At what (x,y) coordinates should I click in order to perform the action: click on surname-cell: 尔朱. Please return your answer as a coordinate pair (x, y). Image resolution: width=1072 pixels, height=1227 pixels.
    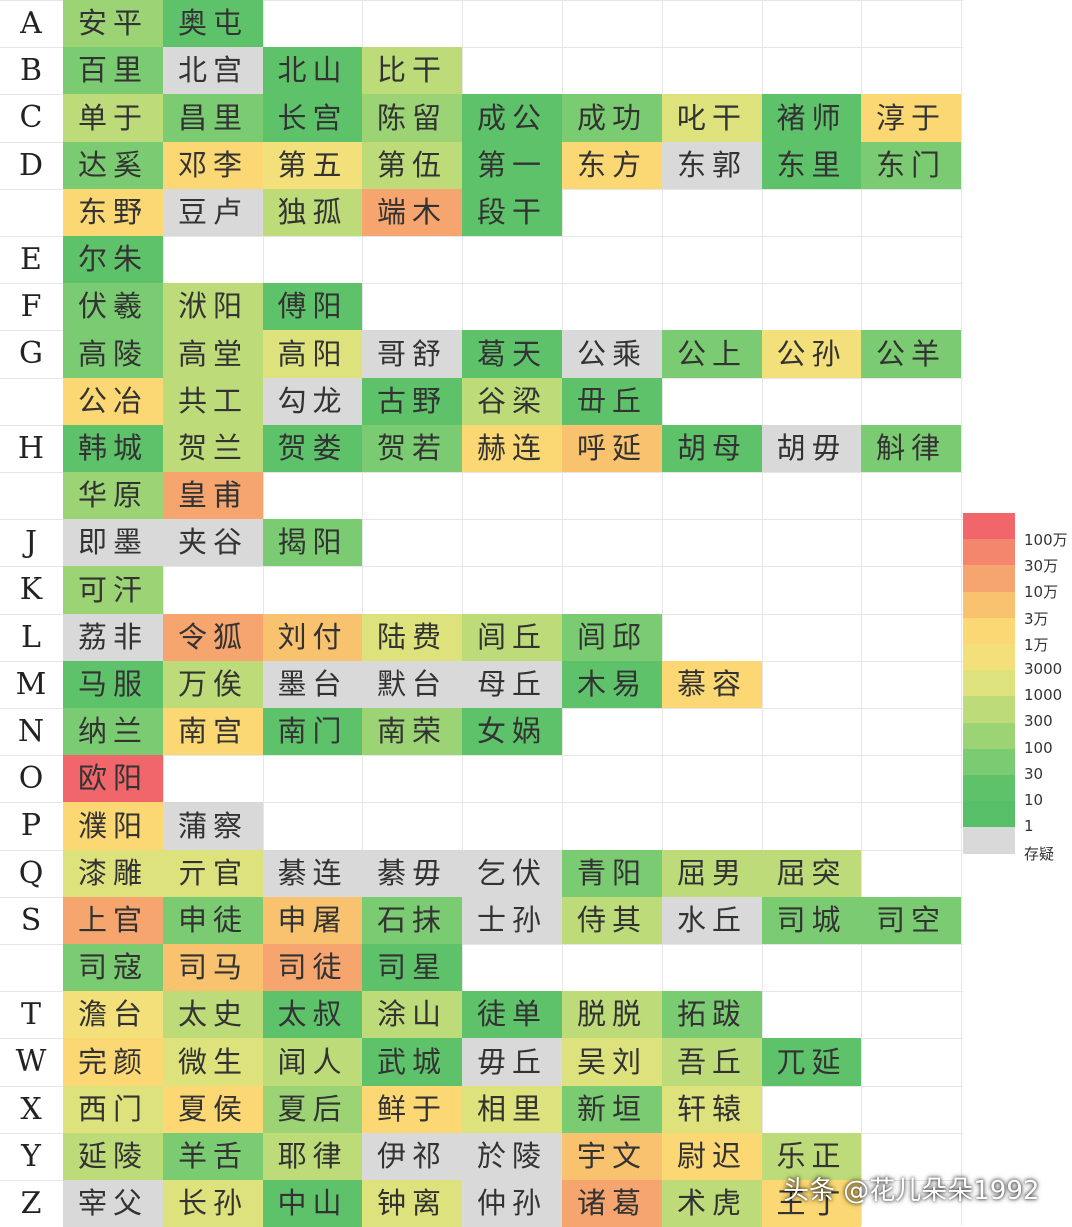
    Looking at the image, I should click on (113, 259).